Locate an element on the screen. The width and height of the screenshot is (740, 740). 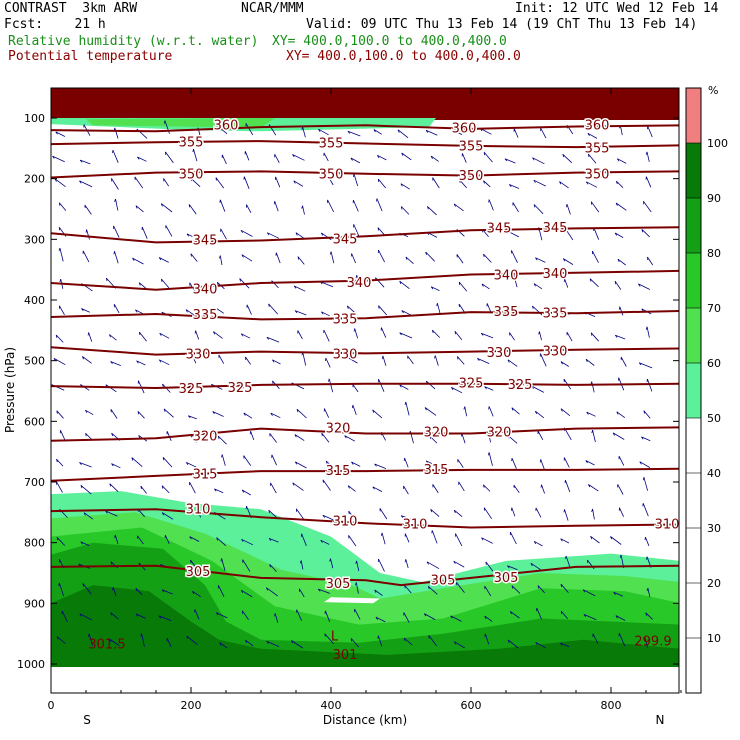
theta-contour-label: 330 is located at coordinates (198, 355).